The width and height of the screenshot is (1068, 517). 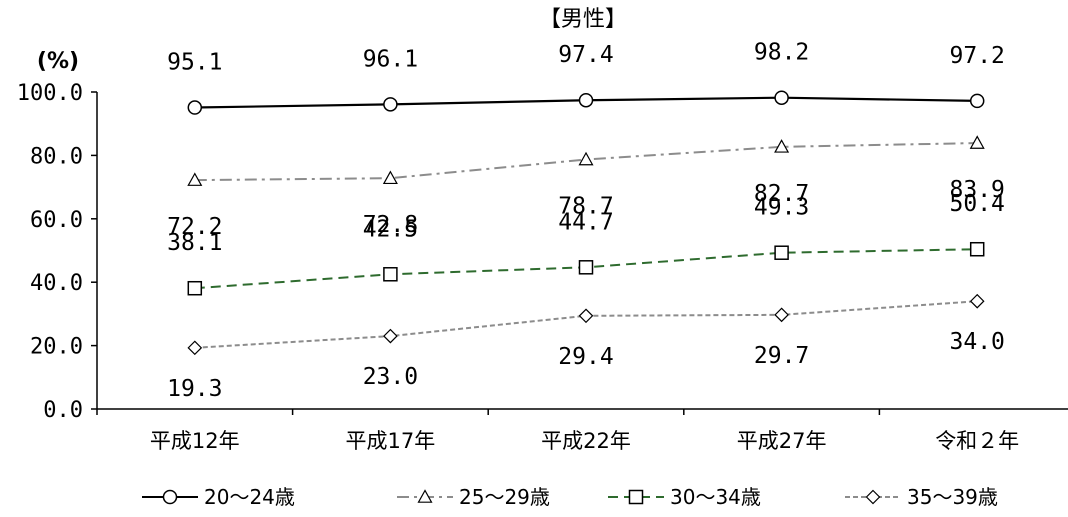 I want to click on data-label: 78.7, so click(x=585, y=207).